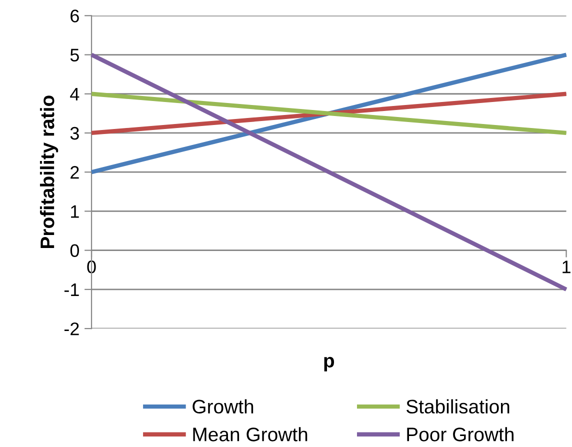 The image size is (572, 447). I want to click on y-tick-label: 6, so click(74, 16).